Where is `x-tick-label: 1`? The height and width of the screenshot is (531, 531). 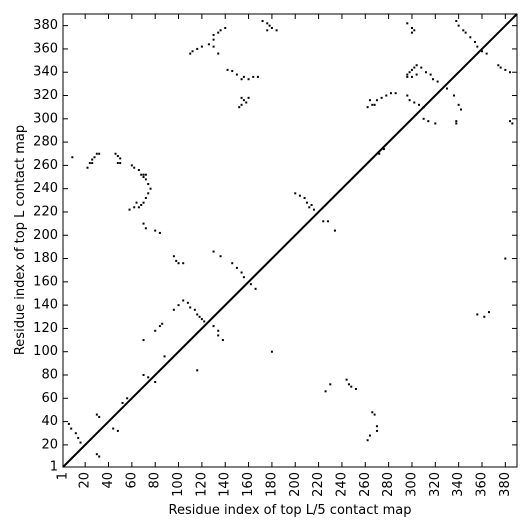 x-tick-label: 1 is located at coordinates (63, 476).